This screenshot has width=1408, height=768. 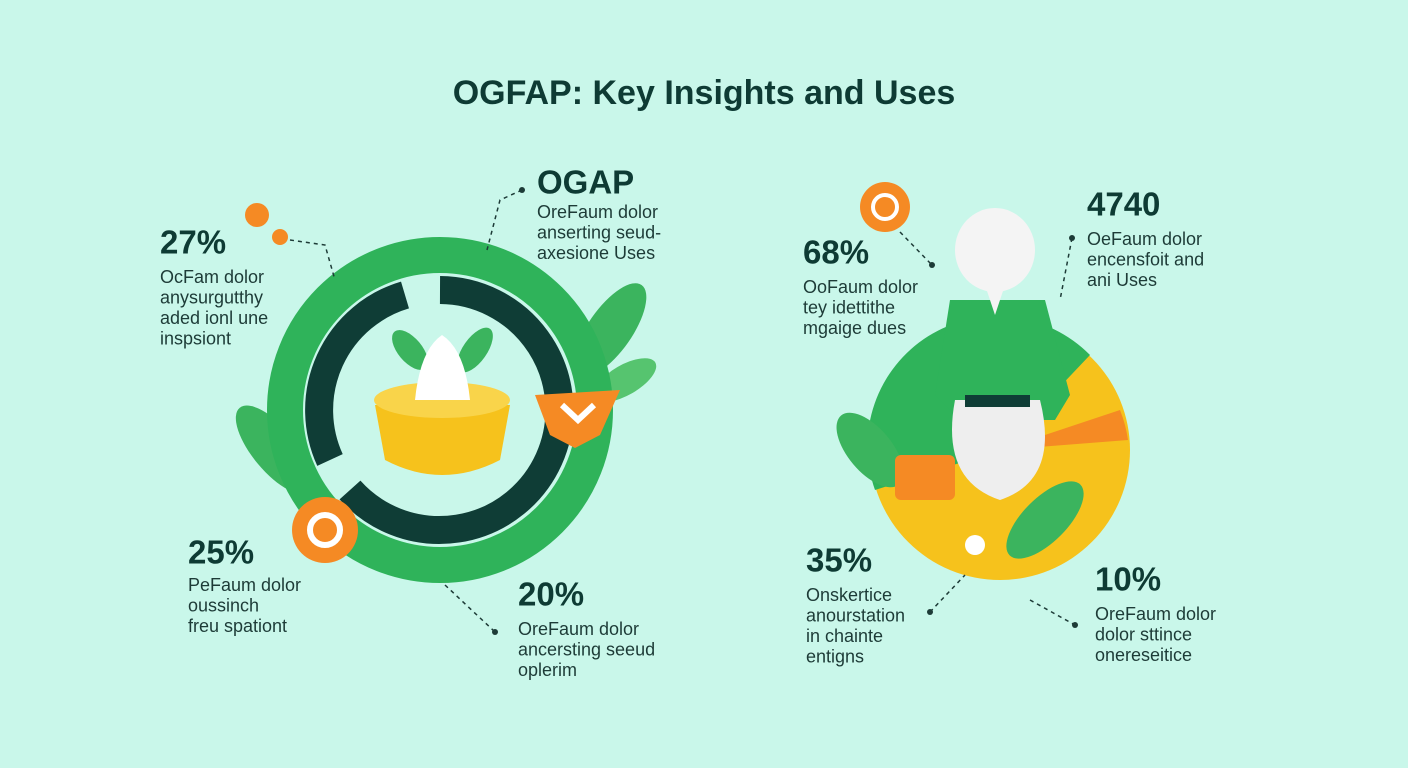 I want to click on stat-value: 68%, so click(x=836, y=252).